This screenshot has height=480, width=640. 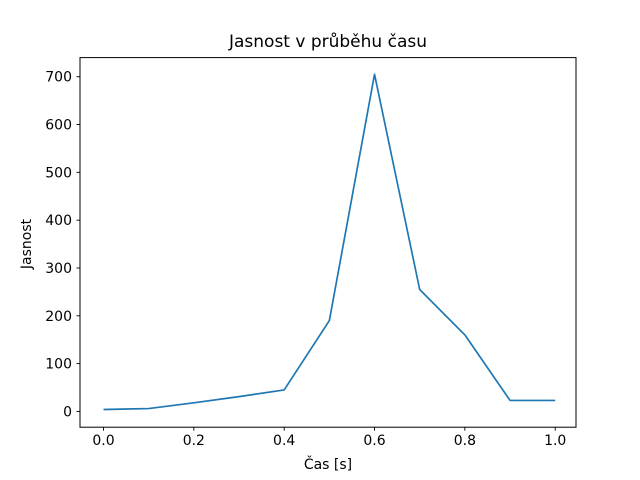 I want to click on y-tick-label: 400, so click(x=58, y=221).